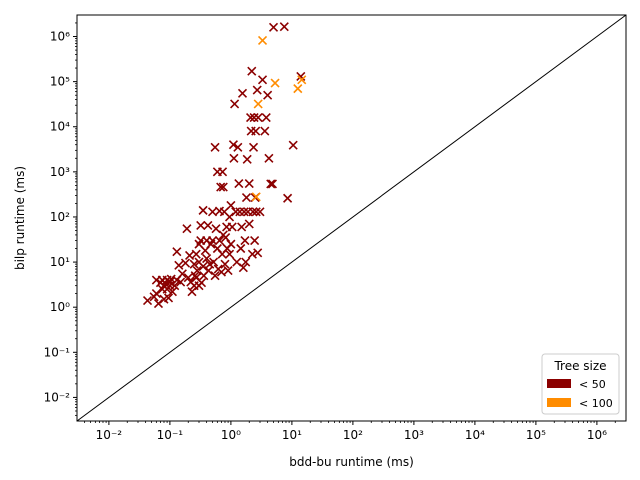 The height and width of the screenshot is (480, 640). Describe the element at coordinates (60, 217) in the screenshot. I see `y-tick-label: 10²` at that location.